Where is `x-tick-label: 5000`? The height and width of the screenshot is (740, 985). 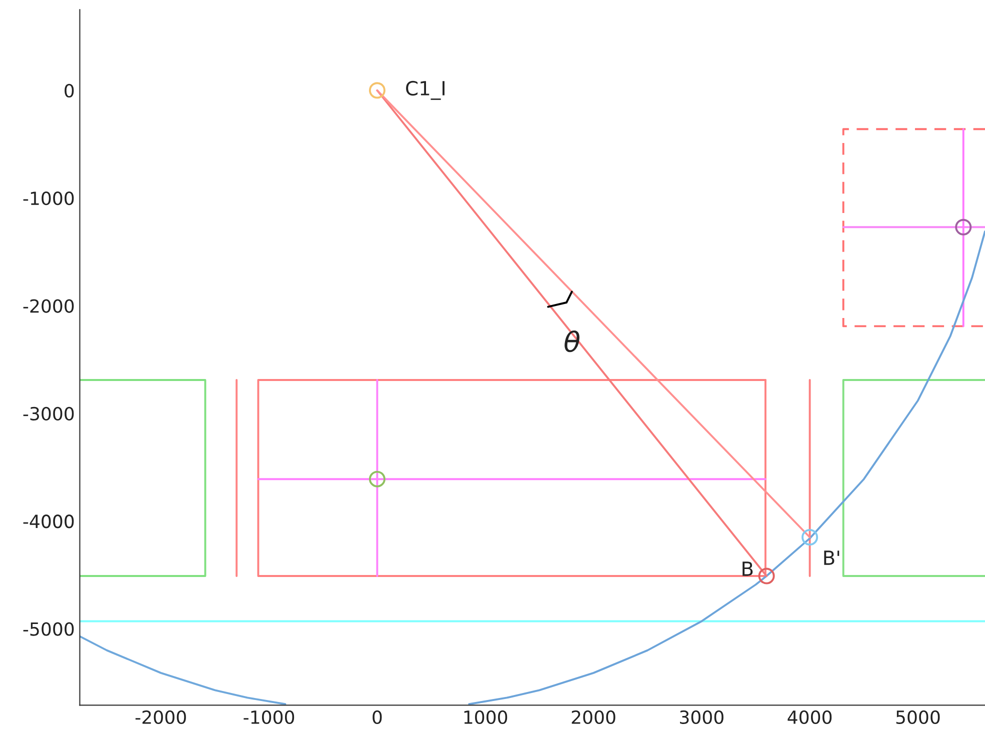
x-tick-label: 5000 is located at coordinates (918, 717).